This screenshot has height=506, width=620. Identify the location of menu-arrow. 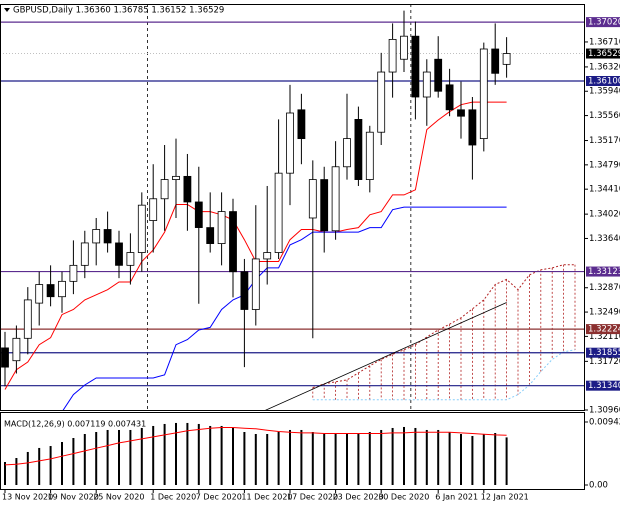
(7, 10).